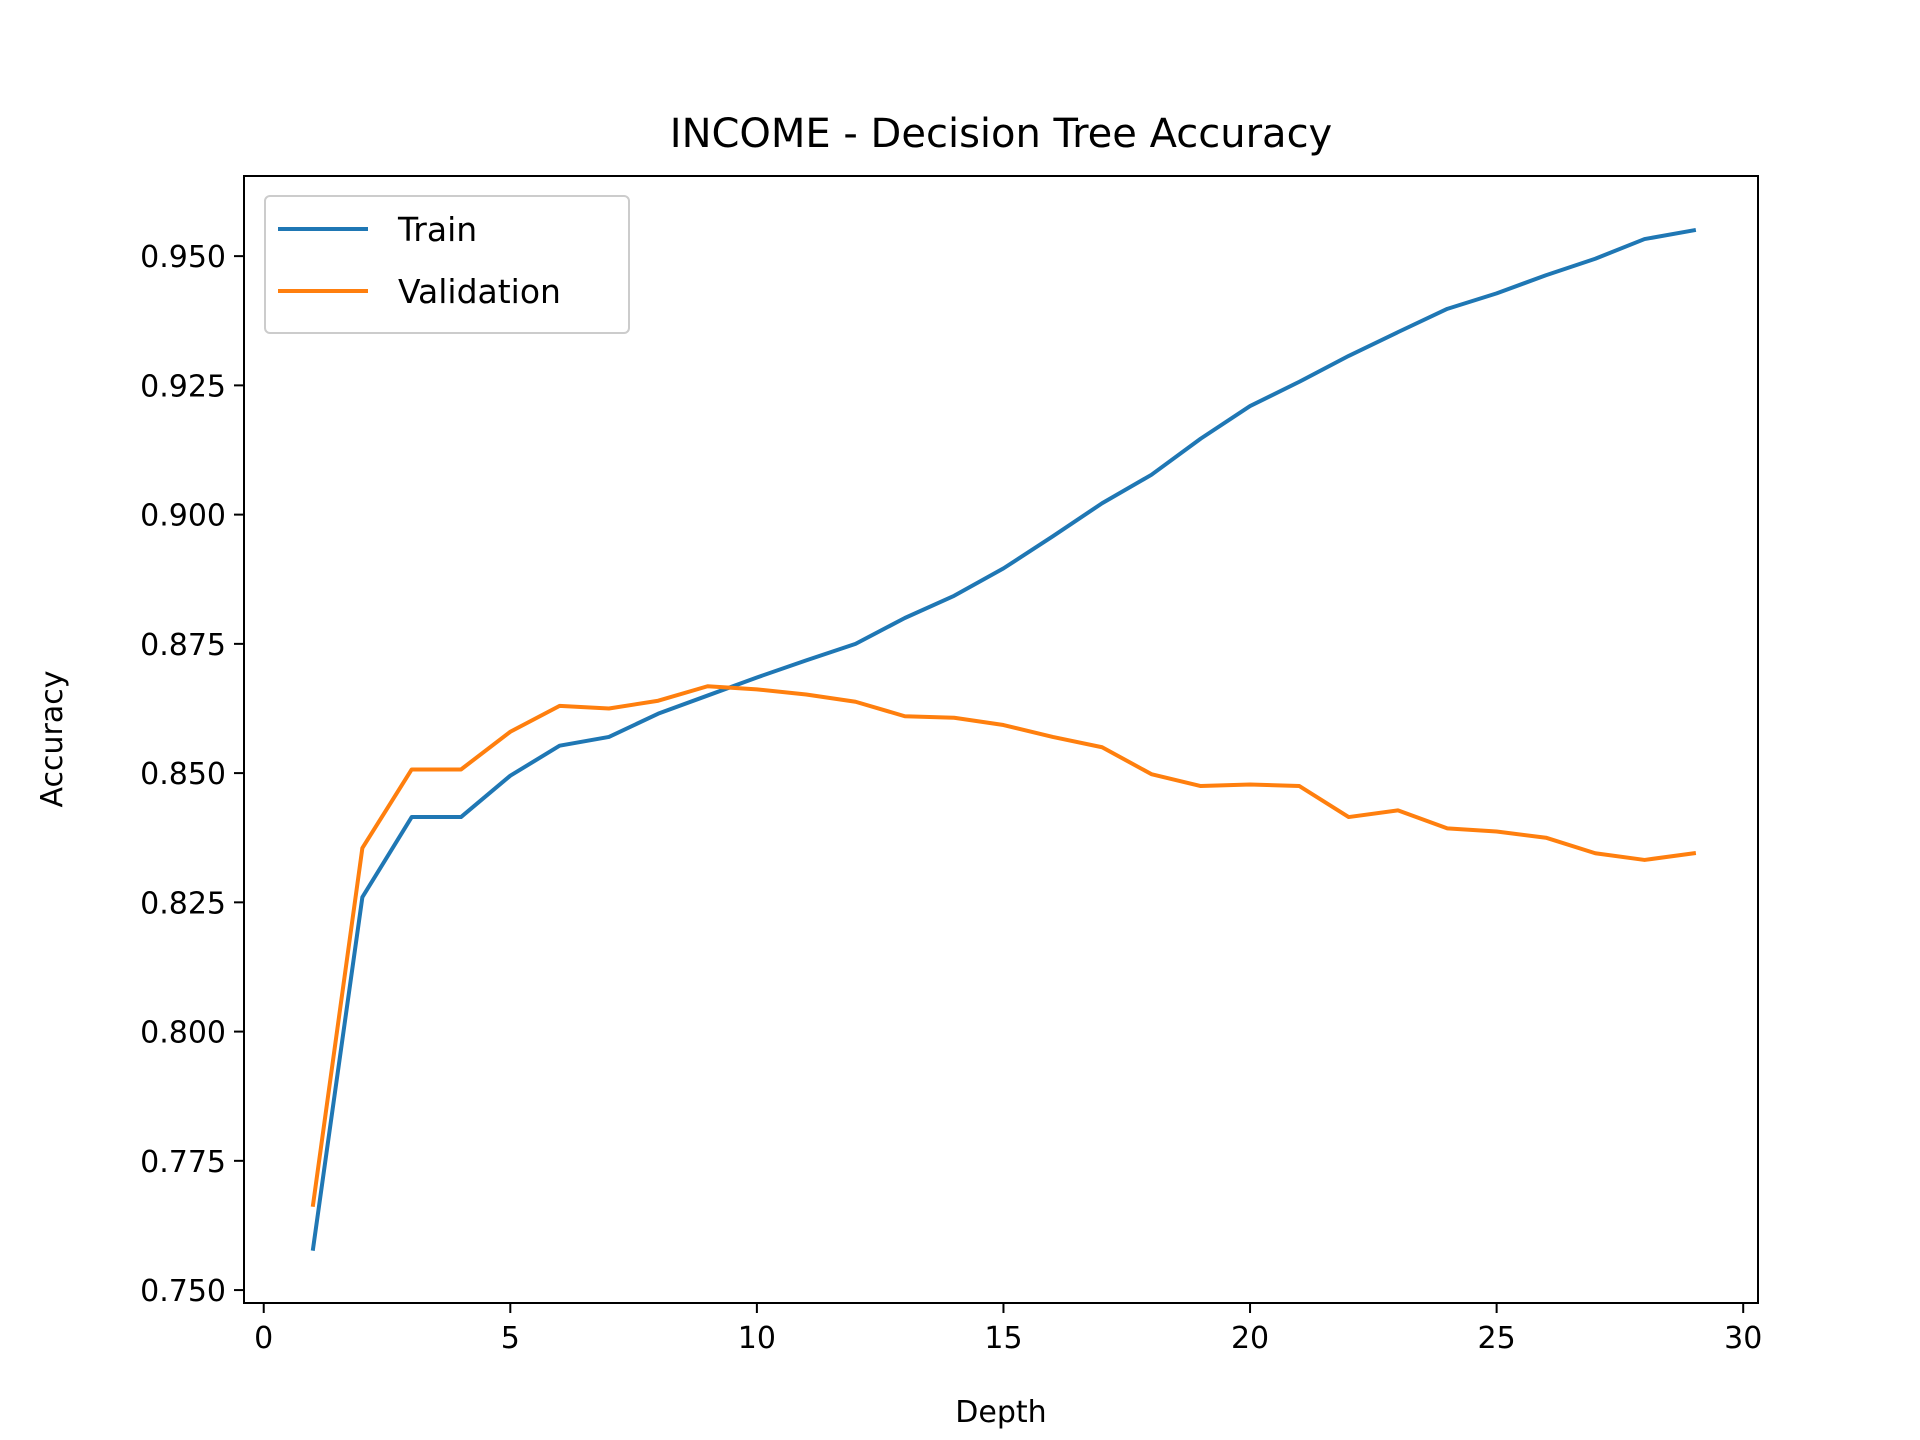  Describe the element at coordinates (183, 1162) in the screenshot. I see `y-tick-label: 0.775` at that location.